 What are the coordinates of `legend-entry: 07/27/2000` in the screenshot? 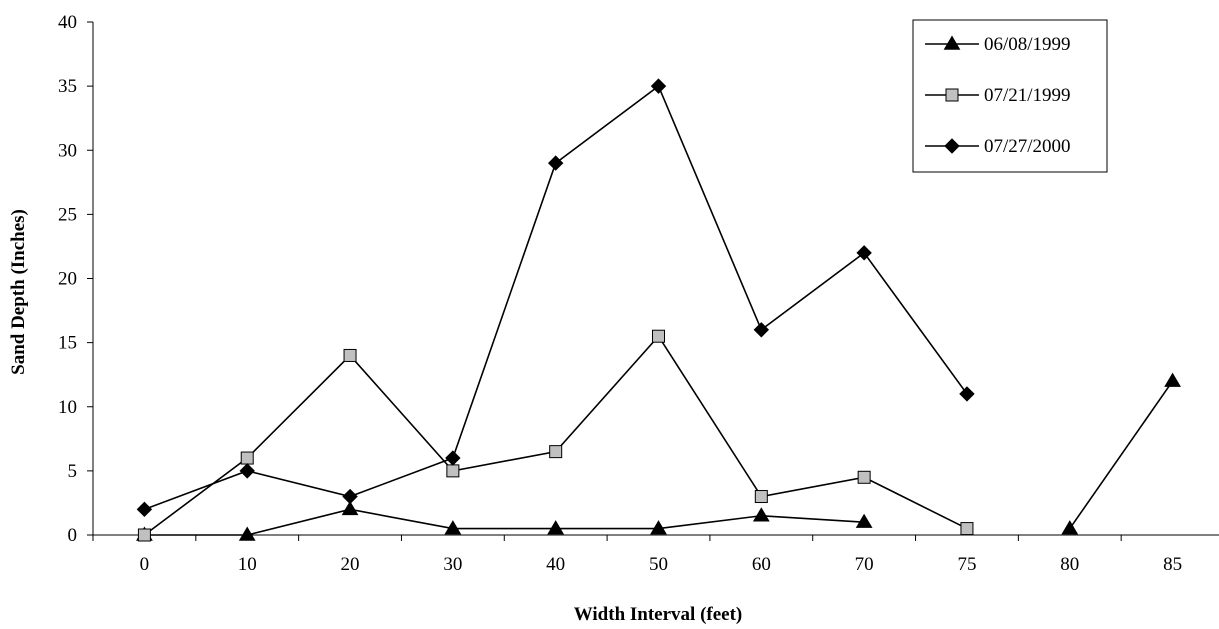 It's located at (998, 146).